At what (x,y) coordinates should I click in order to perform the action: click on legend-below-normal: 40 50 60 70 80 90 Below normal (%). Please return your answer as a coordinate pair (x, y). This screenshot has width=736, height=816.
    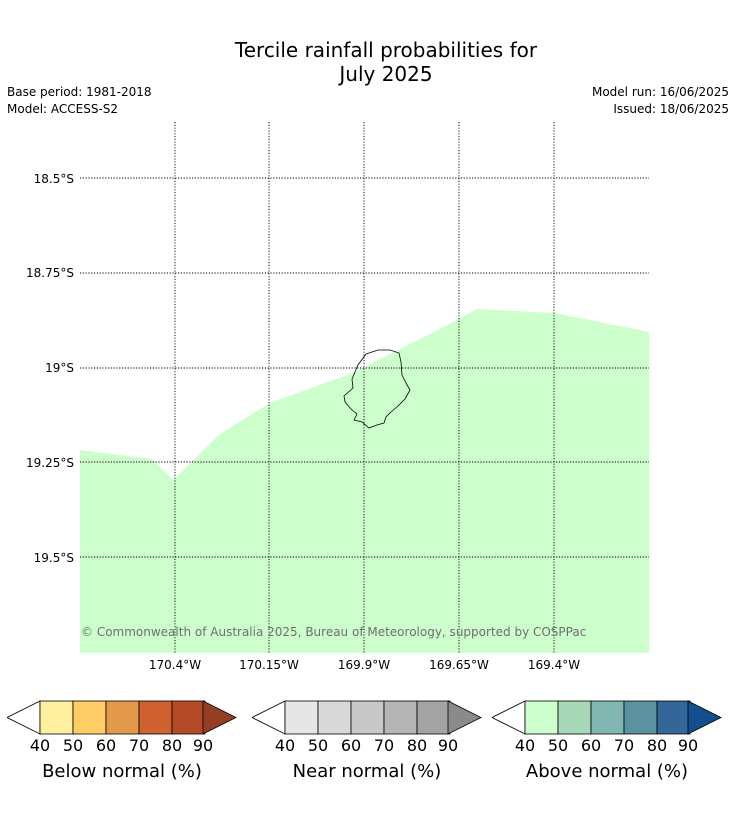
    Looking at the image, I should click on (121, 745).